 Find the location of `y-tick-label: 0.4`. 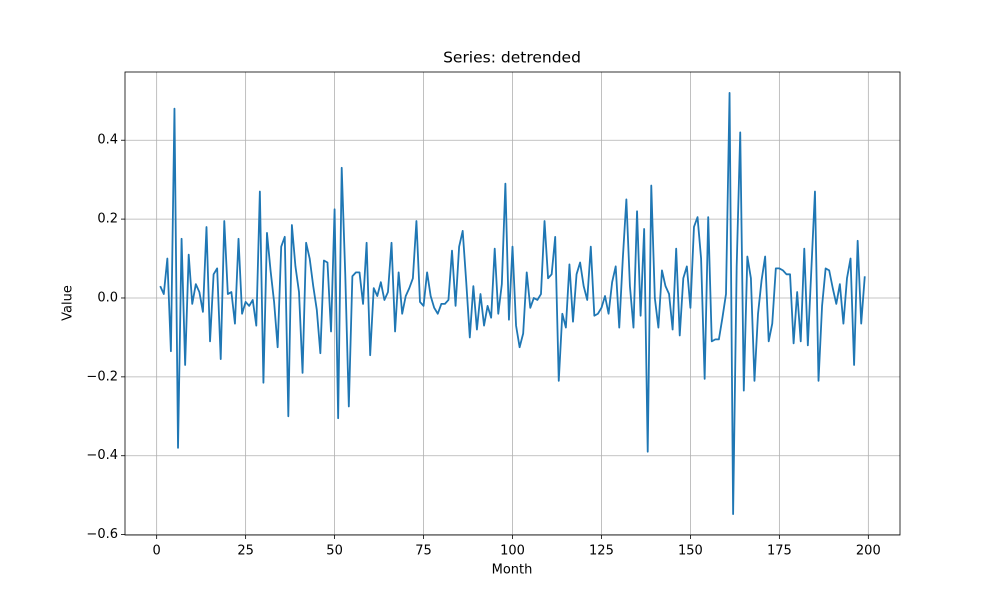

y-tick-label: 0.4 is located at coordinates (107, 140).